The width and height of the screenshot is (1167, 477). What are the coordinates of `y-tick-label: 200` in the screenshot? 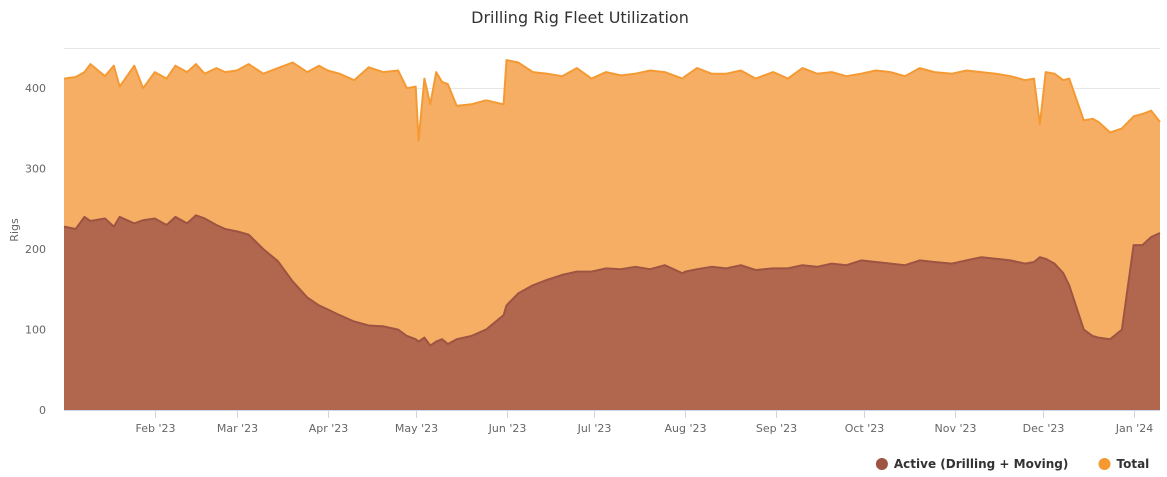 It's located at (35, 249).